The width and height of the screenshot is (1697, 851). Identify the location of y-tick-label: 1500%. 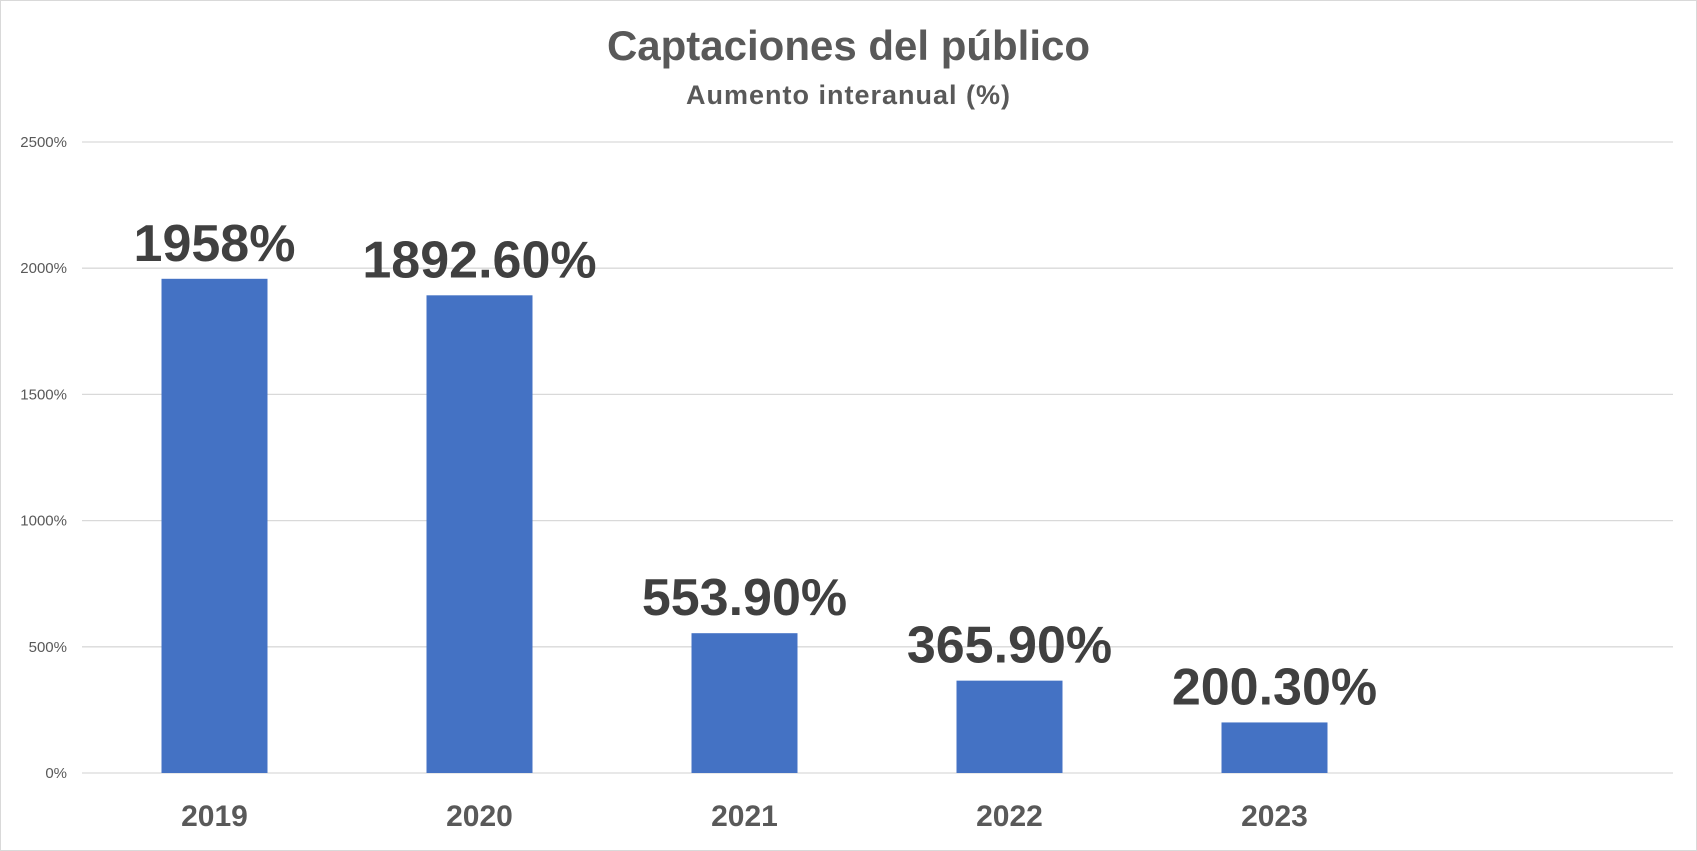
(43, 394).